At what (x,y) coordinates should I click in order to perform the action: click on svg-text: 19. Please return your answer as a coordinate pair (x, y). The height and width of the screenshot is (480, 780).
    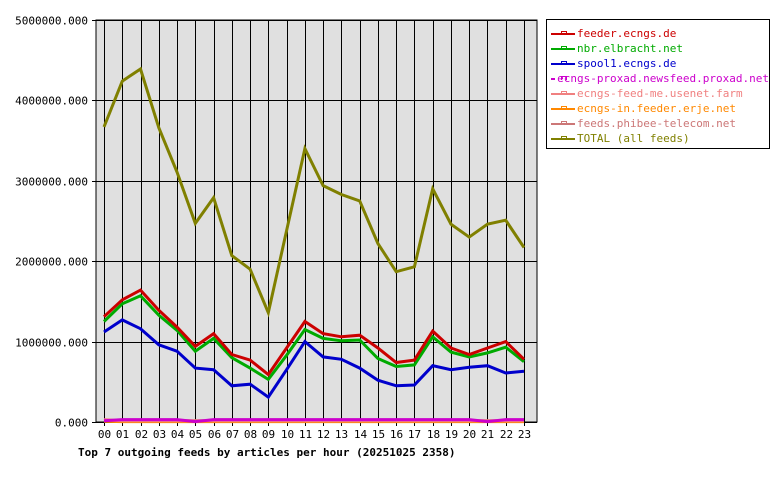
    Looking at the image, I should click on (451, 434).